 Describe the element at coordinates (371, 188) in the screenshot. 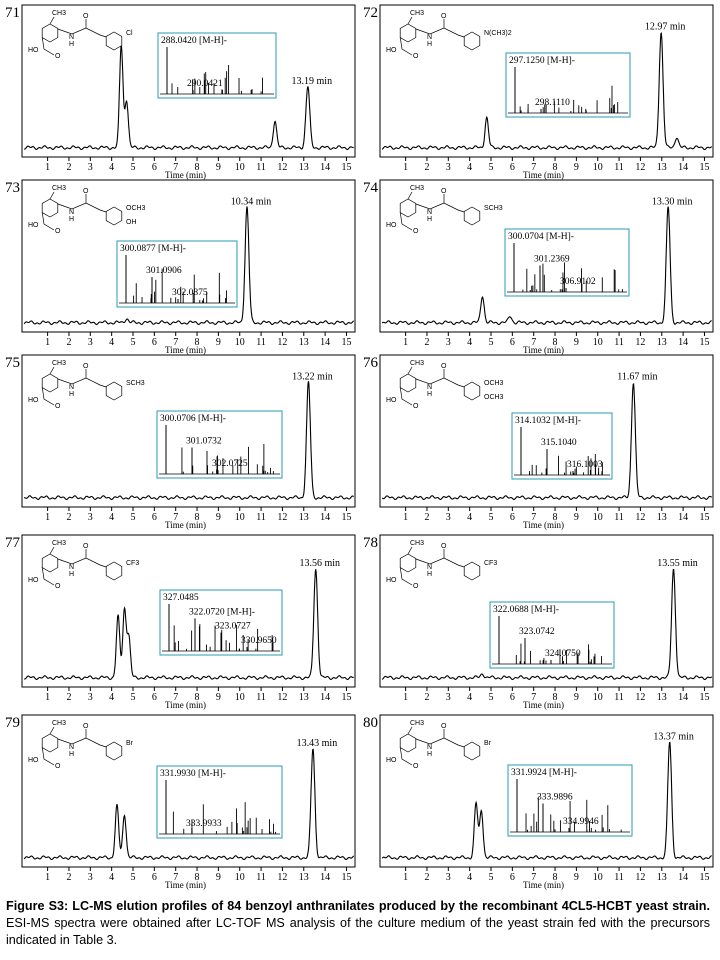

I see `panel-number: 74` at that location.